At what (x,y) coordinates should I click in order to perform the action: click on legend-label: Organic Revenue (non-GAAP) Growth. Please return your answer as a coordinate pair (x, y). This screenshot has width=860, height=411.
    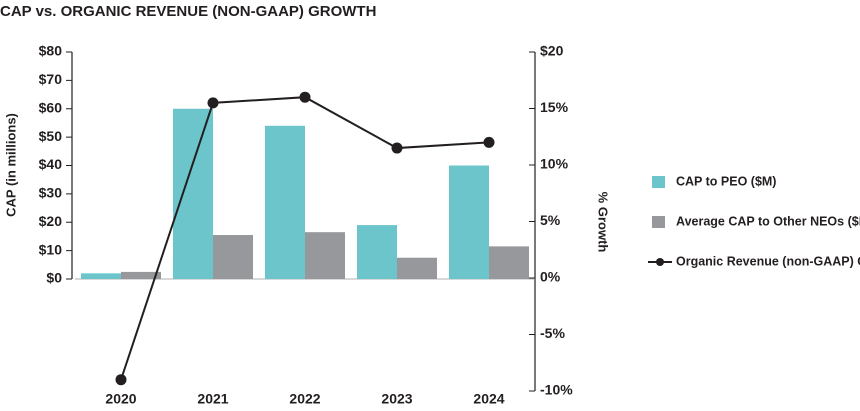
    Looking at the image, I should click on (768, 261).